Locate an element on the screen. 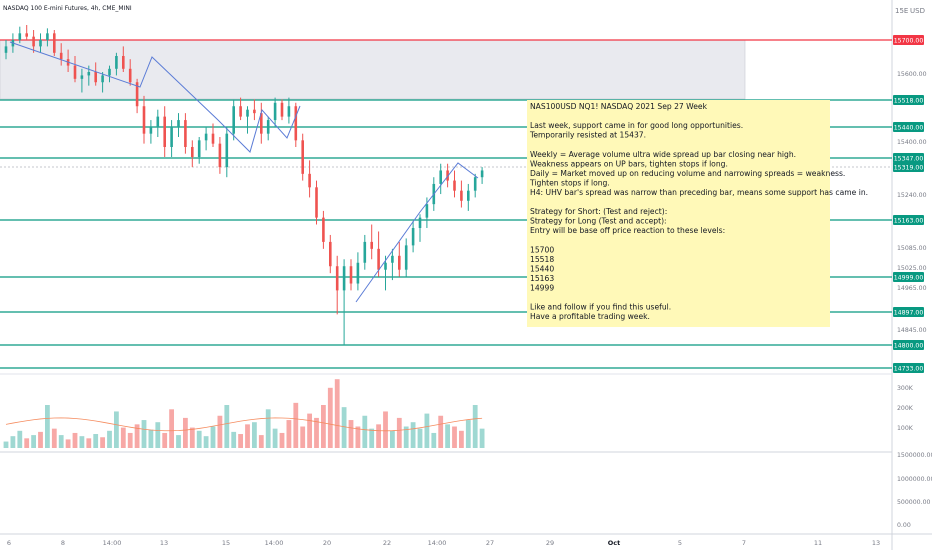  hand-drawn-trendline is located at coordinates (155, 97).